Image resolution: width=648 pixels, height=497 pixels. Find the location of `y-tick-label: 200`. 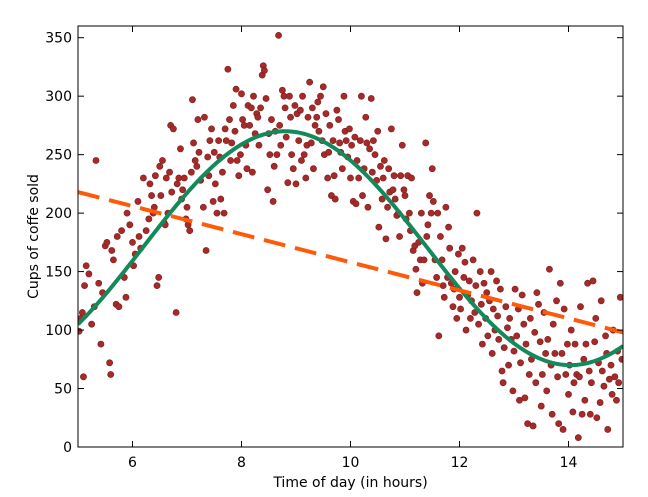

y-tick-label: 200 is located at coordinates (58, 214).